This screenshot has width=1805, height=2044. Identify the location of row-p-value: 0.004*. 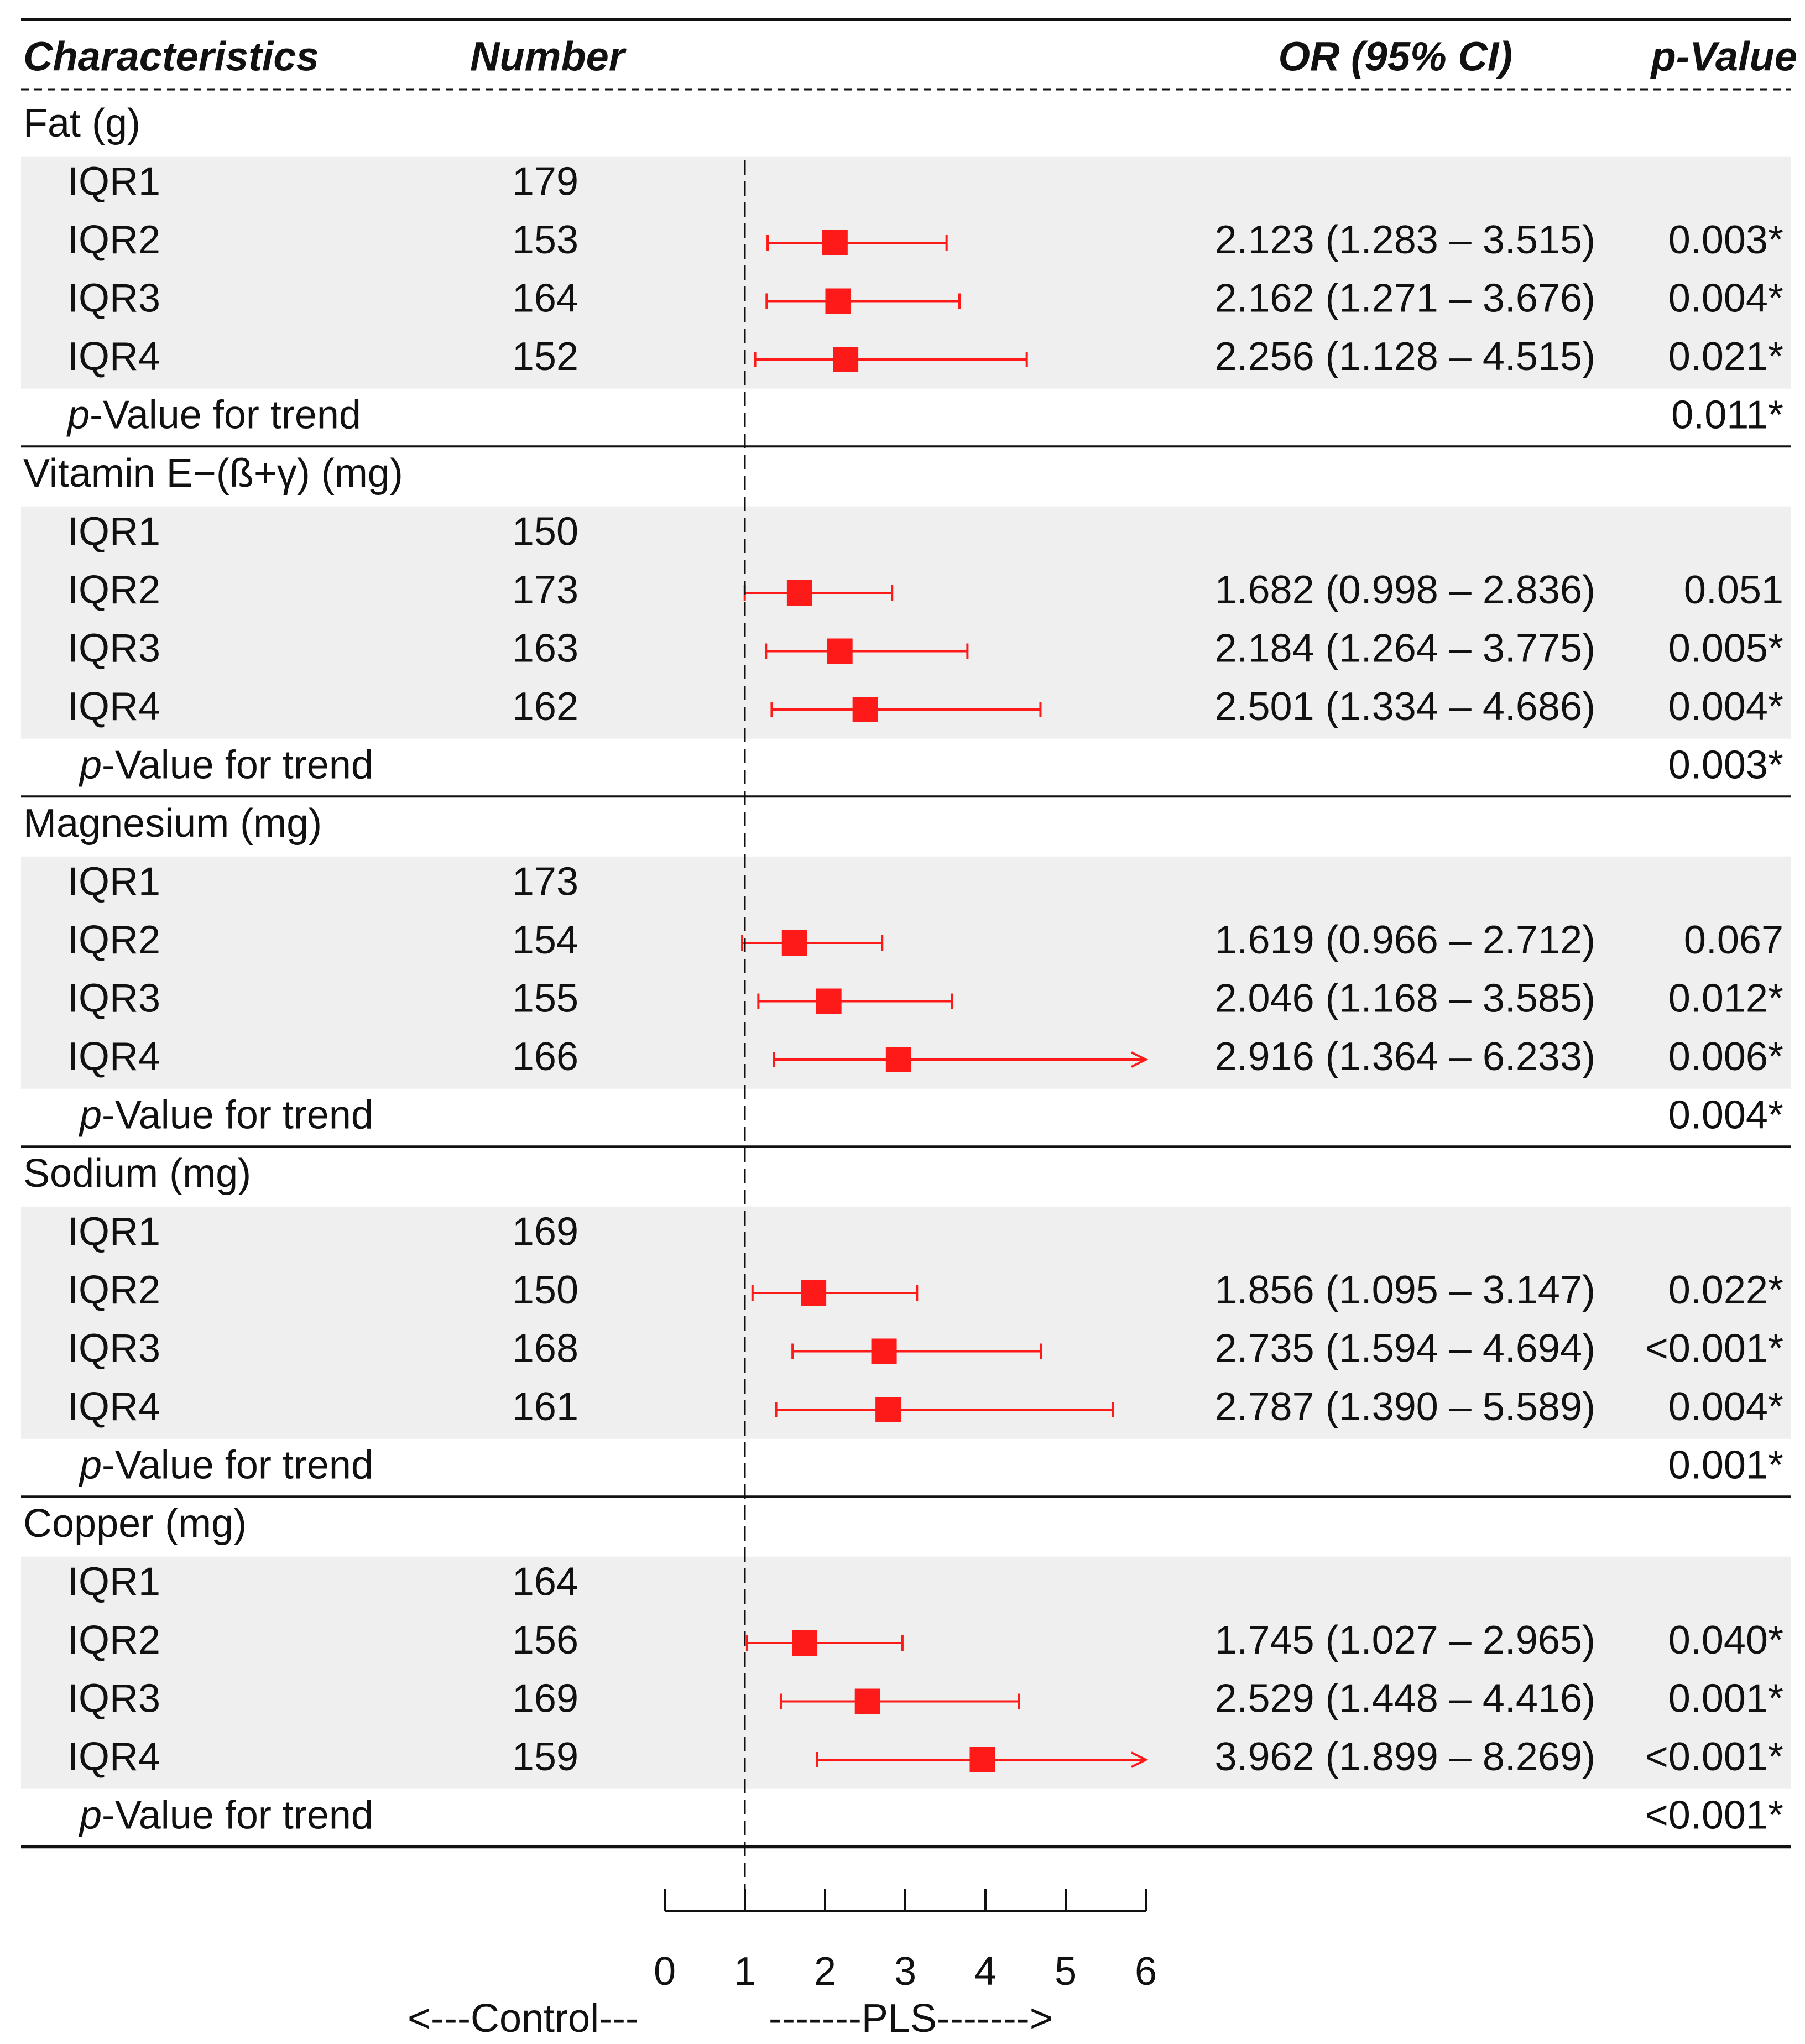
(1725, 707).